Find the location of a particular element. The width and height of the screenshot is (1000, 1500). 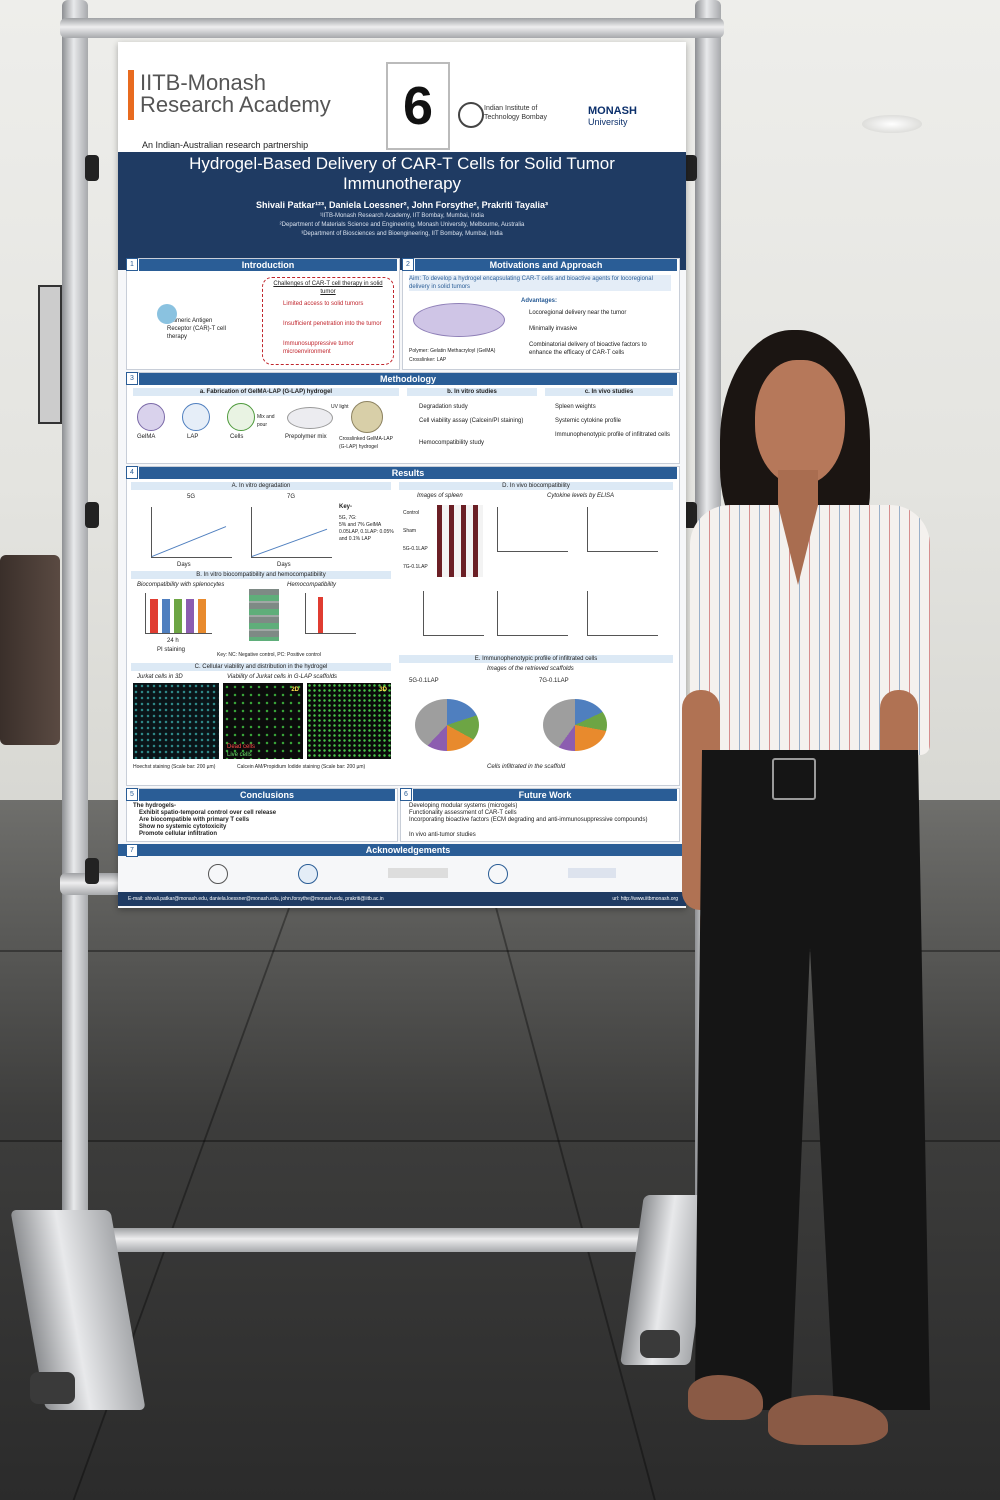

poster-number: 6 is located at coordinates (418, 106).